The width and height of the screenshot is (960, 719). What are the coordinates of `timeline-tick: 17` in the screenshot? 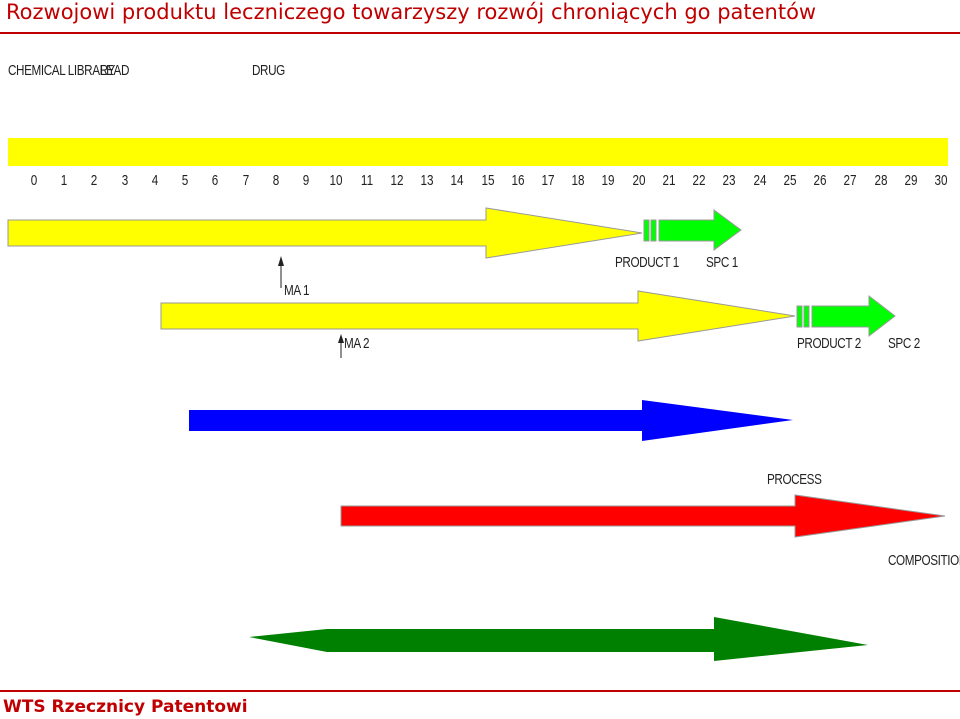 It's located at (548, 180).